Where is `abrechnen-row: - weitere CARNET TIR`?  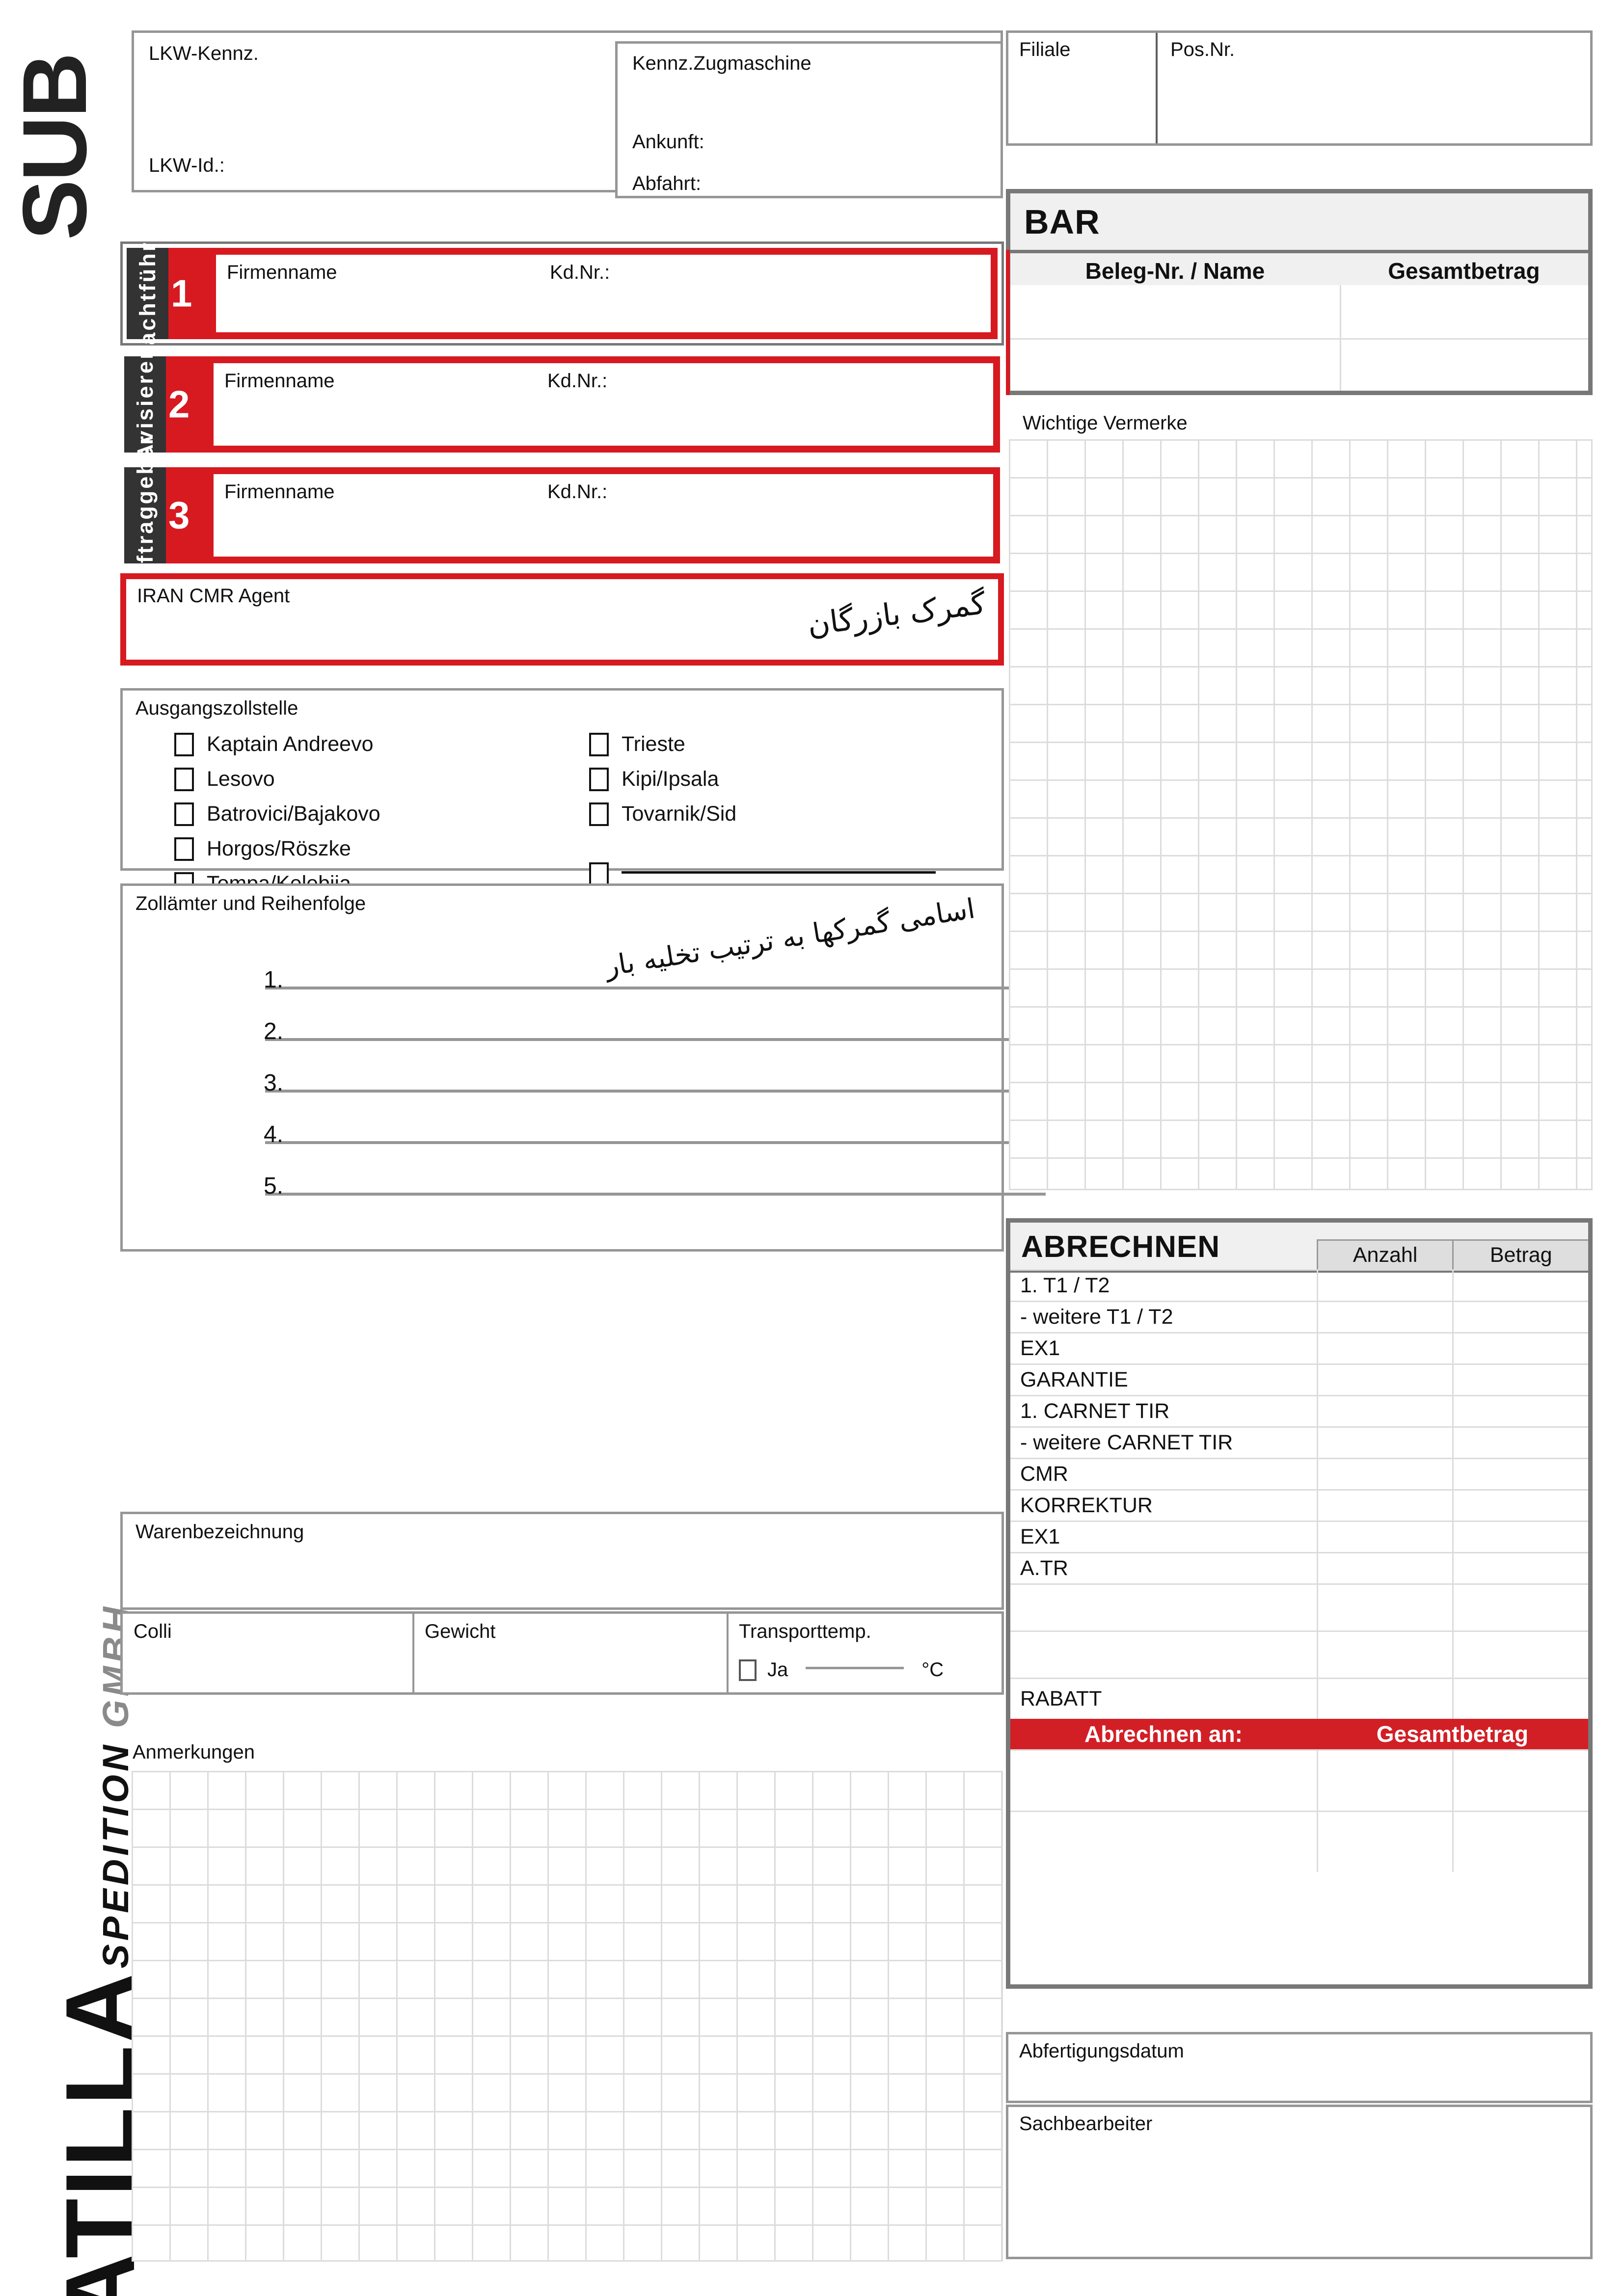 abrechnen-row: - weitere CARNET TIR is located at coordinates (1299, 1442).